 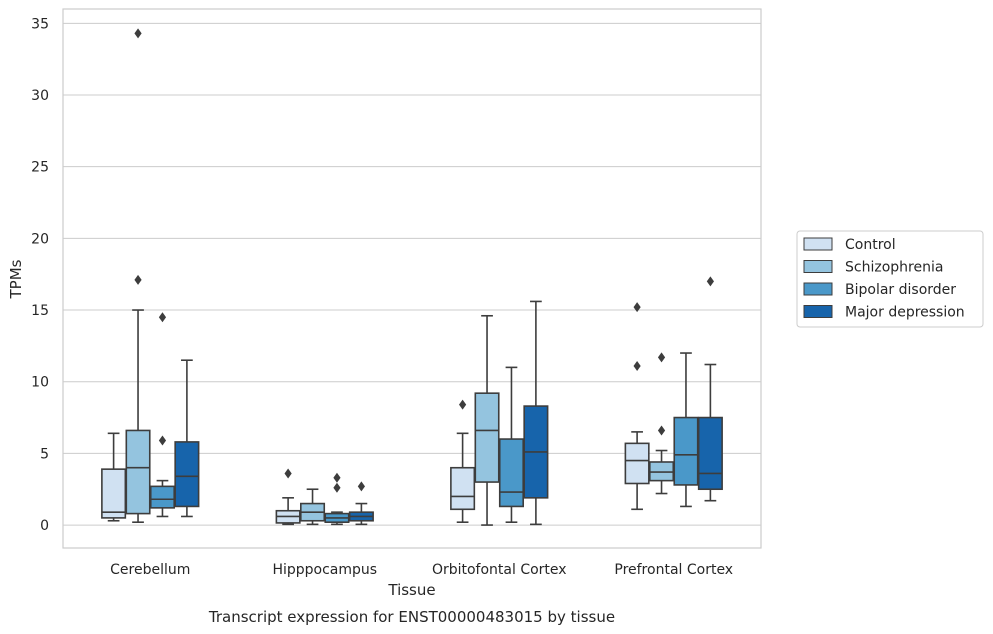 I want to click on y-tick-label: 5, so click(x=44, y=454).